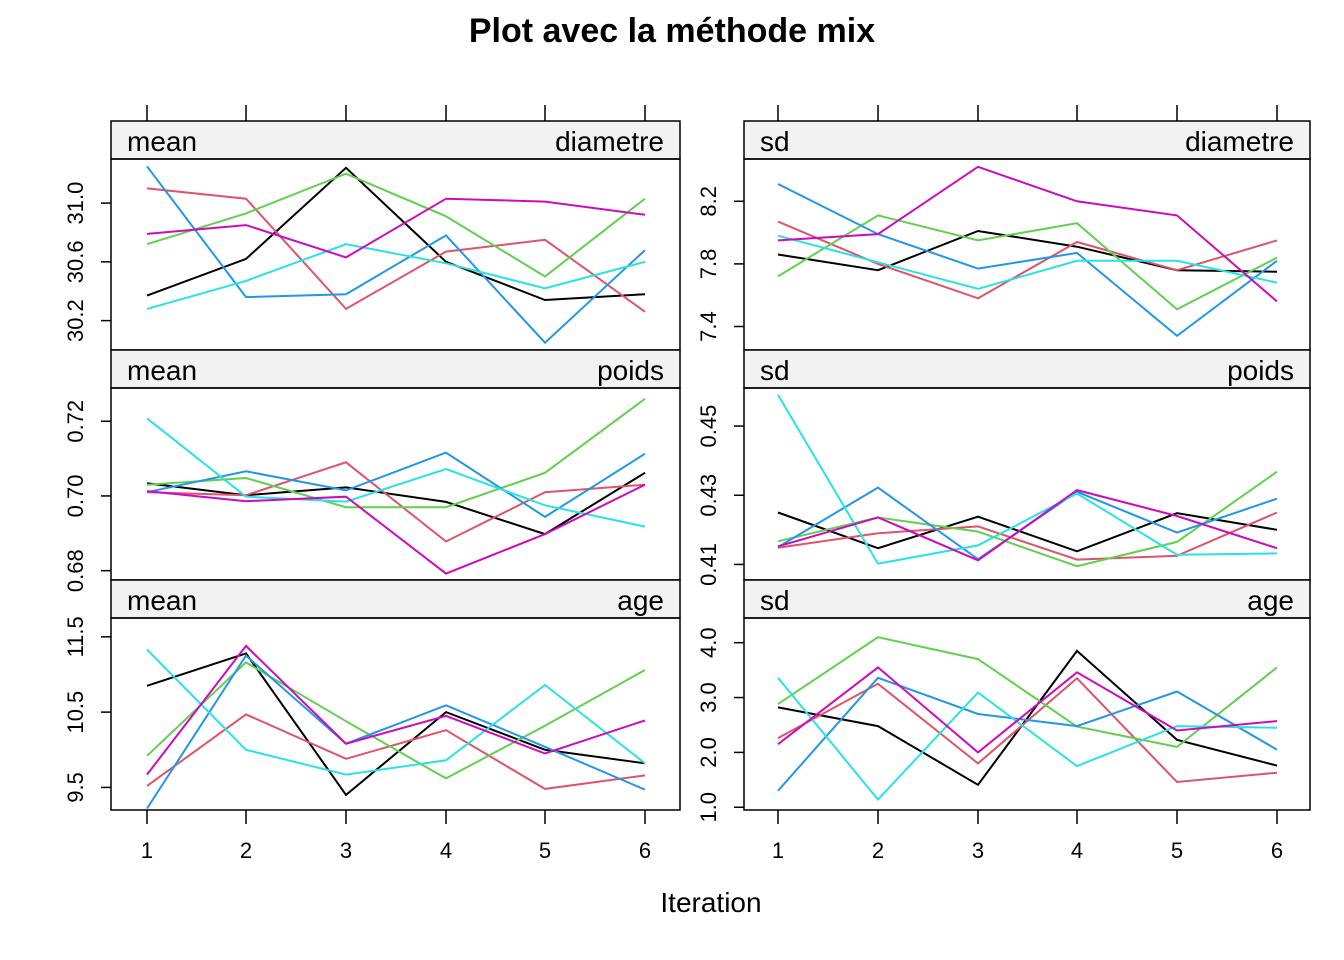 The width and height of the screenshot is (1344, 960). I want to click on panel-sd-age: sd age 1.0 2.0 3.0 4.0, so click(1003, 701).